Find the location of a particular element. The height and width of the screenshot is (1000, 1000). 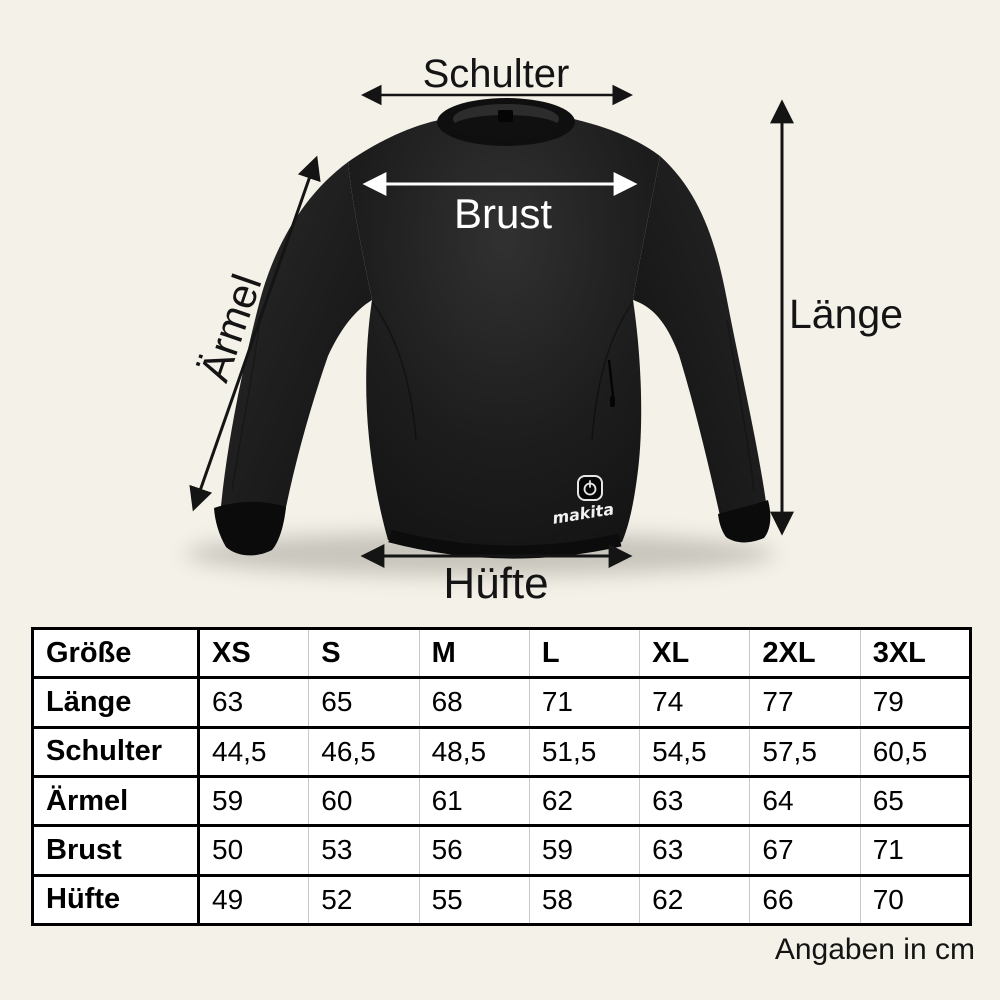

cell: 79 is located at coordinates (915, 702).